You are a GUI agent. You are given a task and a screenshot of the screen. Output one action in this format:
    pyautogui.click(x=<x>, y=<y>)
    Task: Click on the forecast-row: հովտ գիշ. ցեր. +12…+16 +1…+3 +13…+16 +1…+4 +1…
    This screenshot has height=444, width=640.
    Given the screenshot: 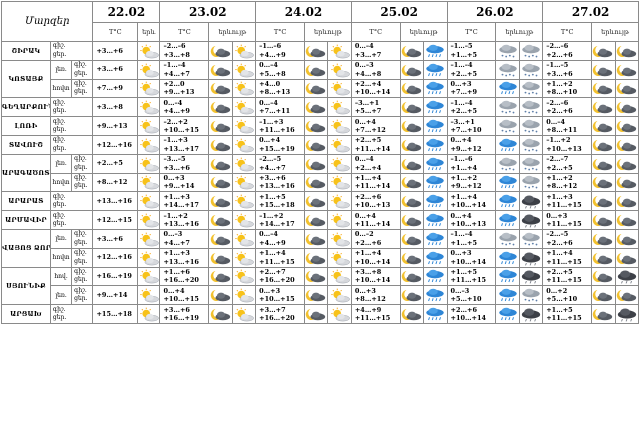 What is the action you would take?
    pyautogui.click(x=321, y=257)
    